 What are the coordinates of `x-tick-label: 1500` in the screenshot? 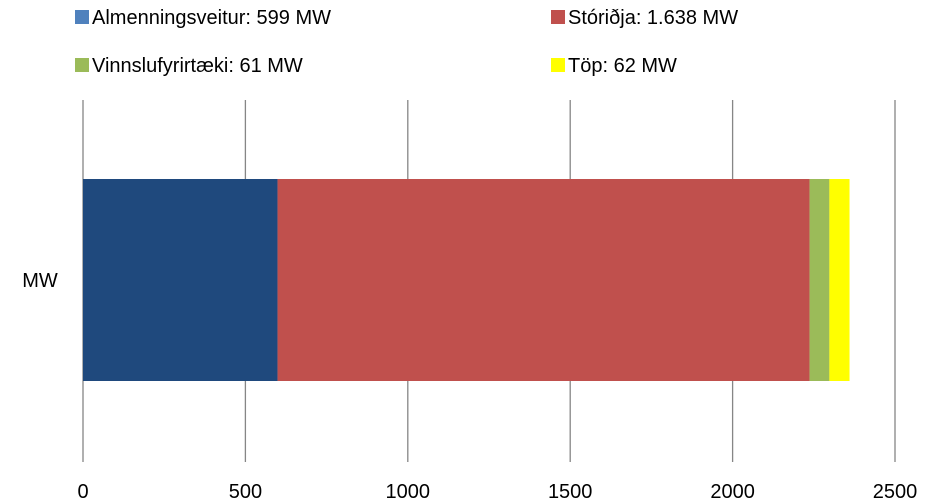 It's located at (570, 491).